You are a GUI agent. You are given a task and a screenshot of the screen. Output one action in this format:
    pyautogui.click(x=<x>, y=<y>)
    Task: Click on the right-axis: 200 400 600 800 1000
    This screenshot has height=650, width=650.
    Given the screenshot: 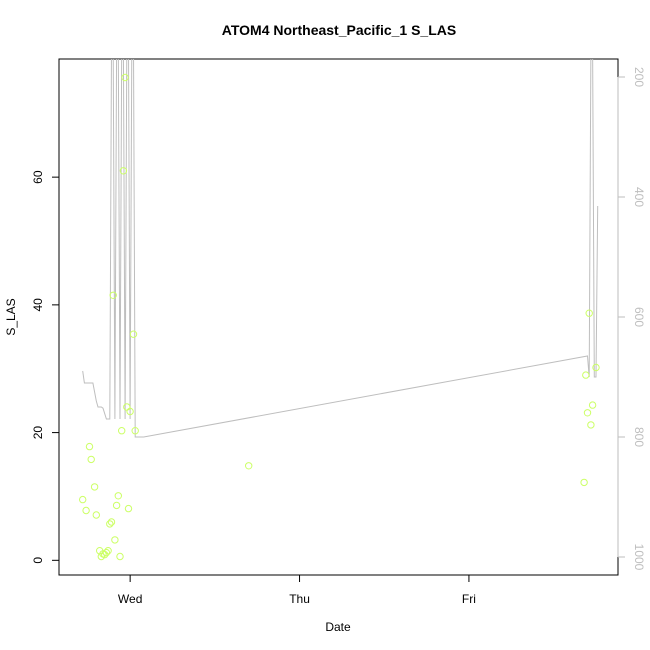 What is the action you would take?
    pyautogui.click(x=631, y=319)
    